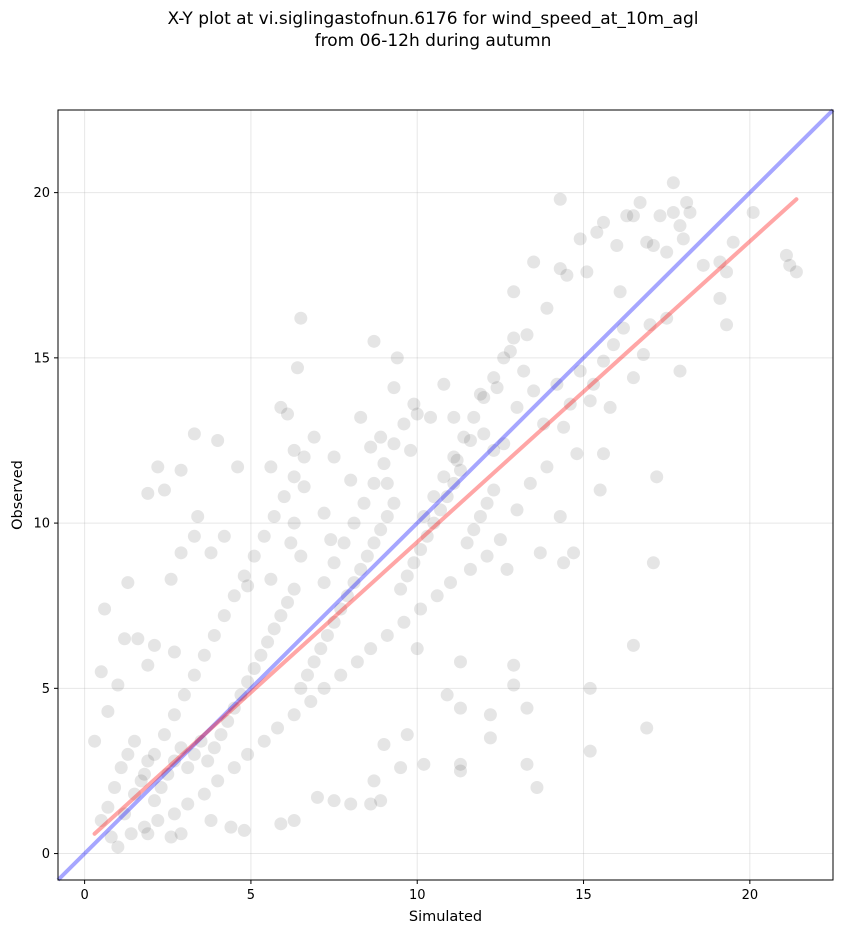 The width and height of the screenshot is (843, 934). I want to click on x-axis-label: Simulated, so click(445, 917).